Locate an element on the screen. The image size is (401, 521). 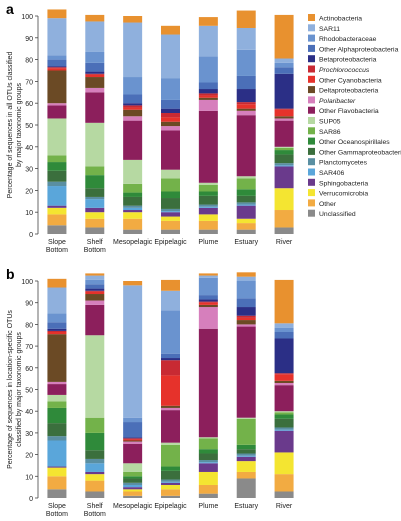
legend-label: Prochlorococcus is located at coordinates (344, 70).